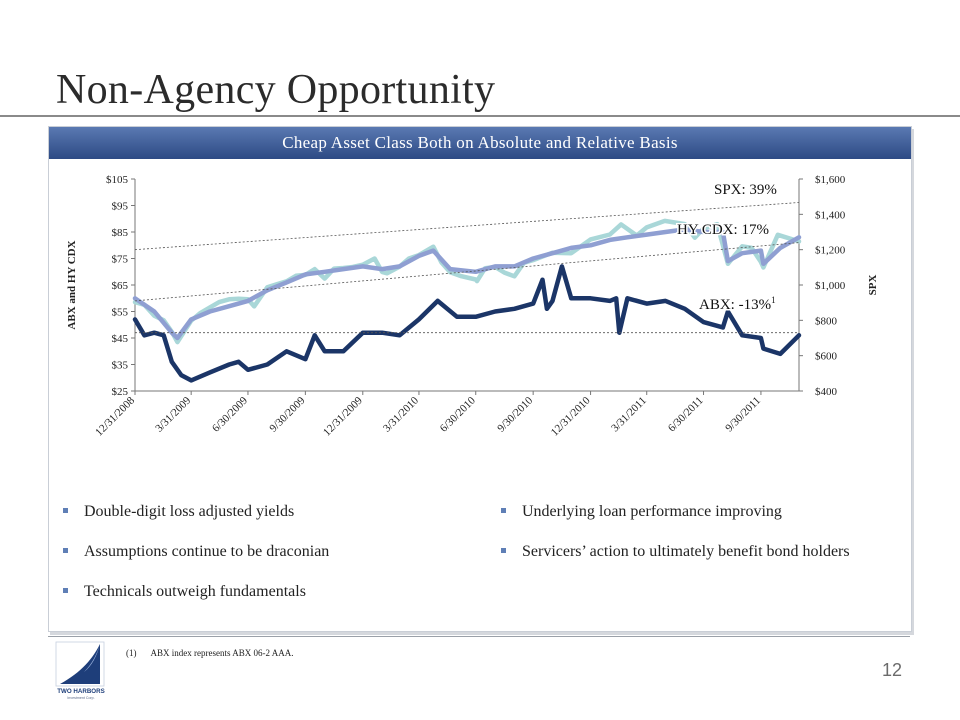 The height and width of the screenshot is (720, 960). I want to click on two-harbors-logo: TWO HARBORS Investment Corp., so click(80, 670).